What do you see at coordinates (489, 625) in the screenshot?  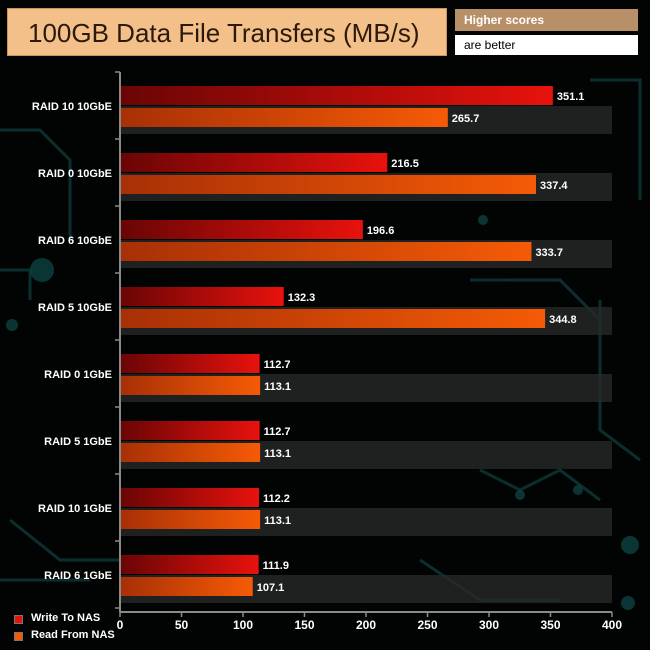 I see `x-tick-label: 300` at bounding box center [489, 625].